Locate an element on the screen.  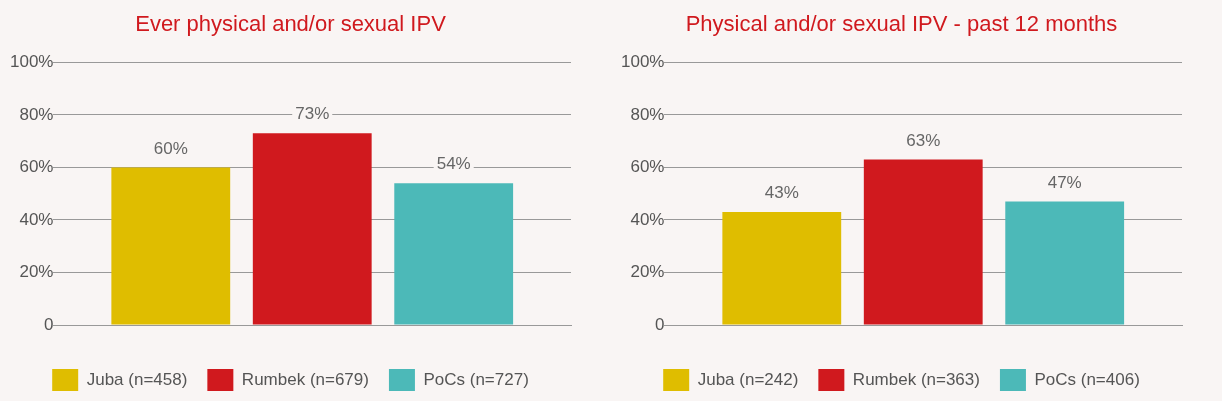
legend-label: Rumbek (n=363) is located at coordinates (916, 379).